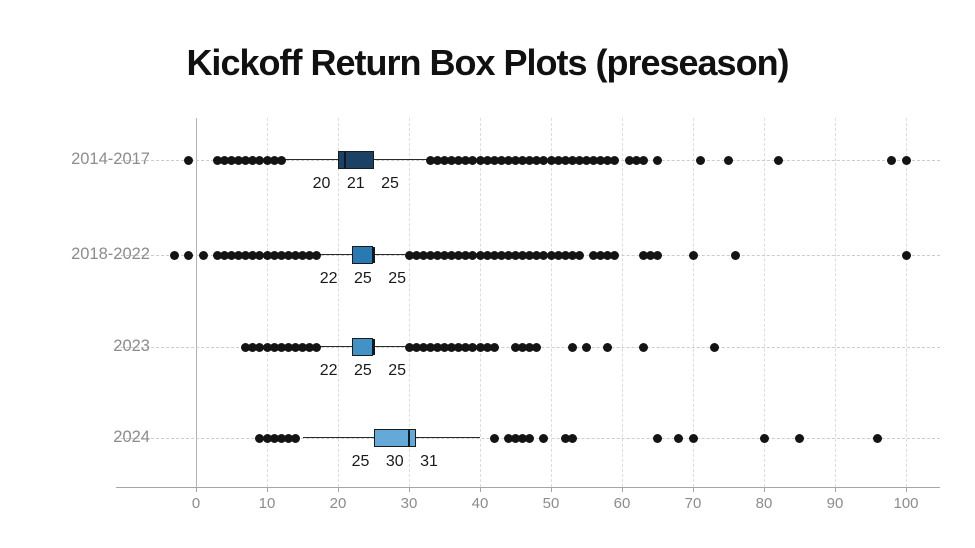 This screenshot has width=975, height=548. Describe the element at coordinates (835, 503) in the screenshot. I see `x-axis-tick-label: 90` at that location.